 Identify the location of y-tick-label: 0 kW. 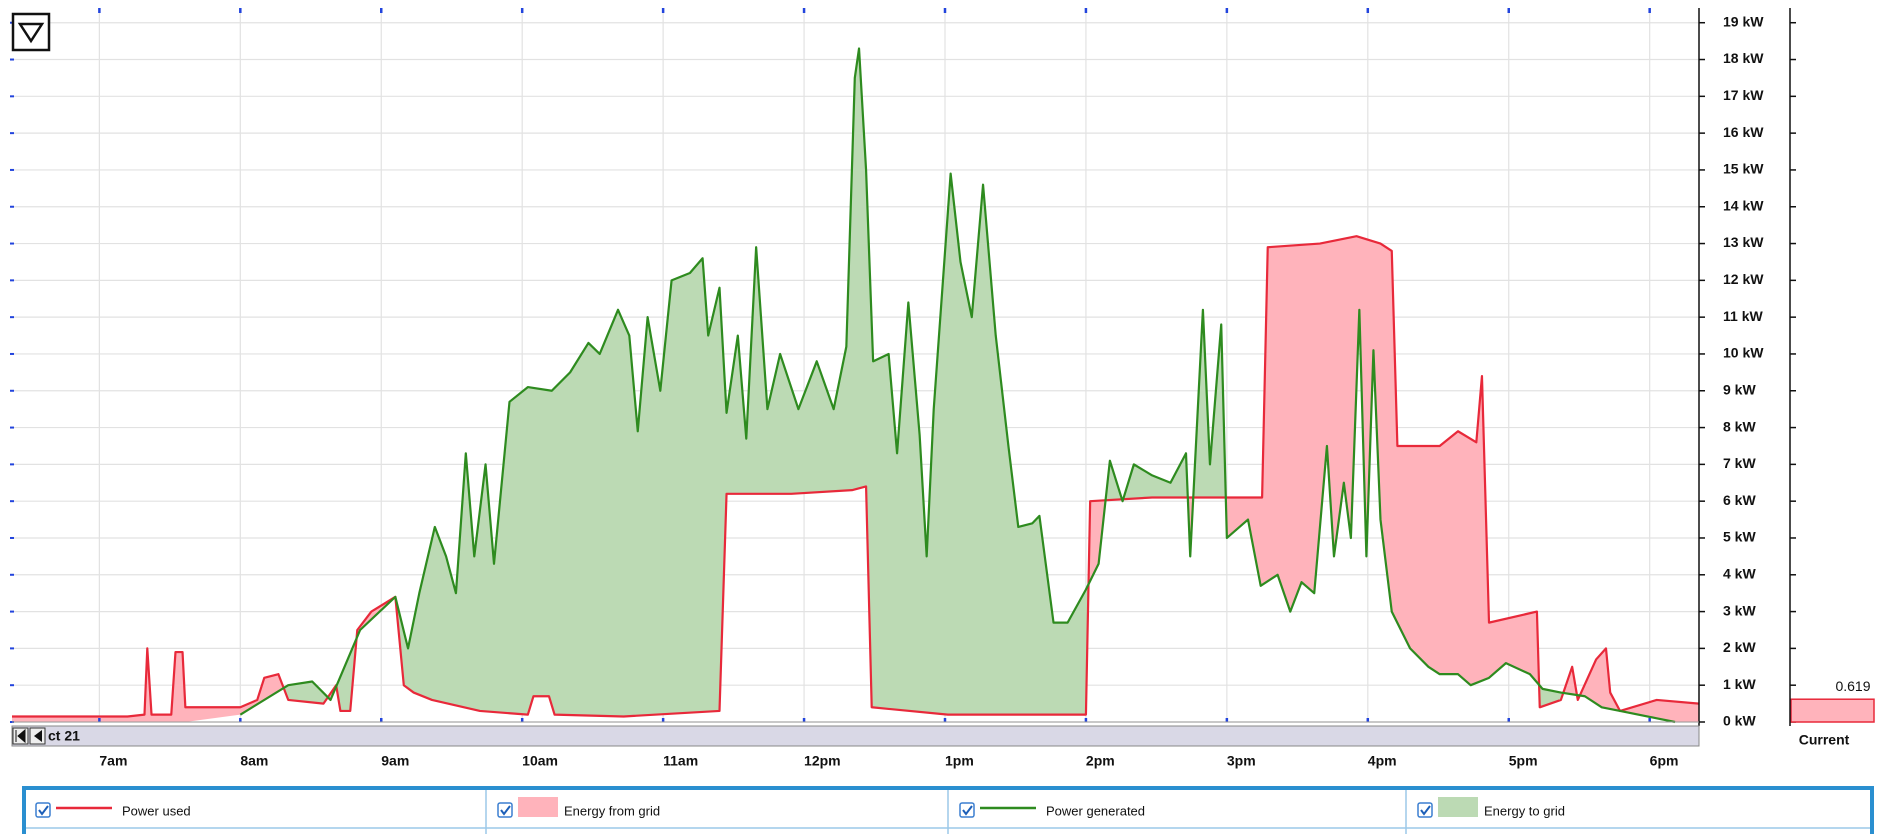
(1739, 721).